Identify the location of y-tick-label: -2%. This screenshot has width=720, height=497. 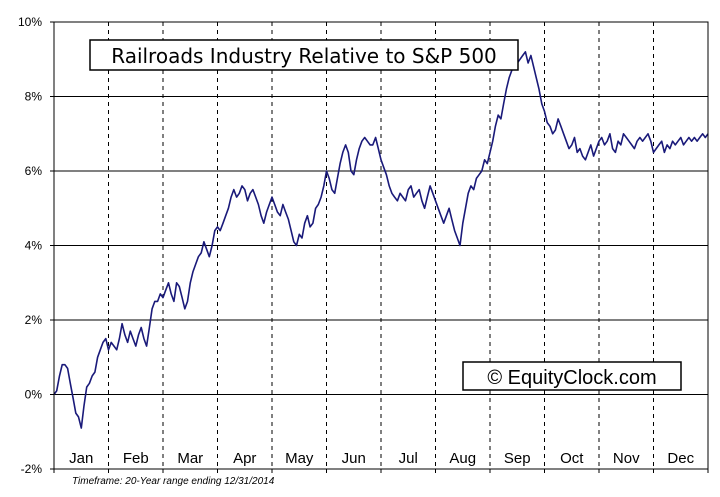
(32, 469).